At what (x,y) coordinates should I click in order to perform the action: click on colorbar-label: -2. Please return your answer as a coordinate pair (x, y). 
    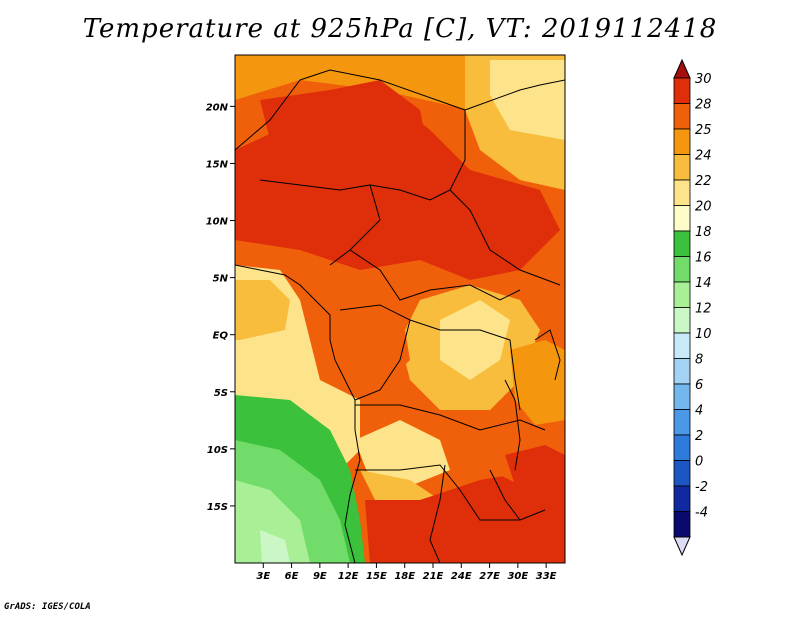
    Looking at the image, I should click on (701, 487).